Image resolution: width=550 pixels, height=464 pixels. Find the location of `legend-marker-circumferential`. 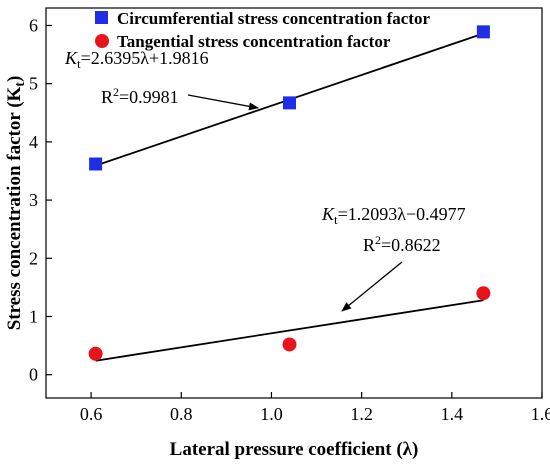

legend-marker-circumferential is located at coordinates (101, 17).